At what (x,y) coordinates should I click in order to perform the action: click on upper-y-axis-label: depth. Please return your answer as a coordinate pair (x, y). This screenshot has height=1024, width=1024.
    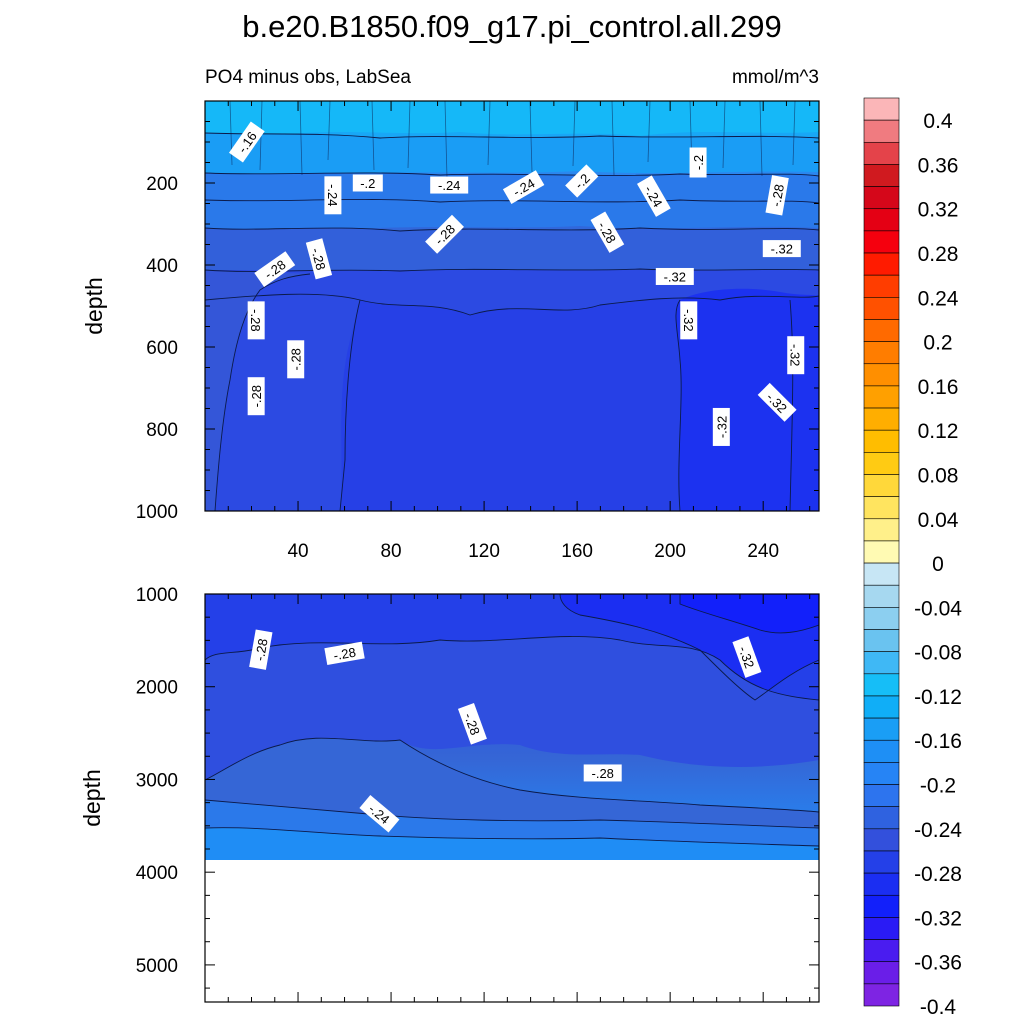
    Looking at the image, I should click on (94, 306).